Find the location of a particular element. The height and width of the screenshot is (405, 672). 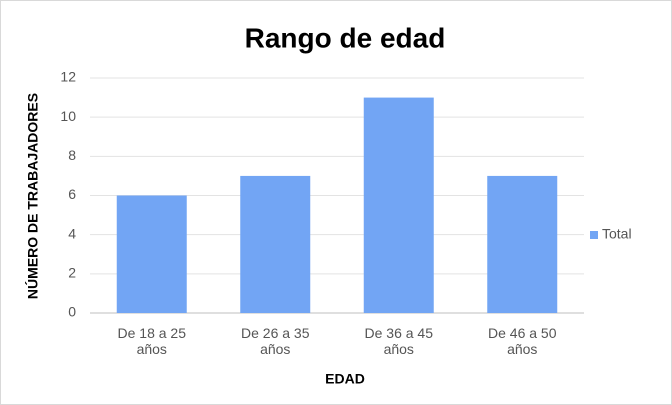

y-tick-label: 4 is located at coordinates (72, 233).